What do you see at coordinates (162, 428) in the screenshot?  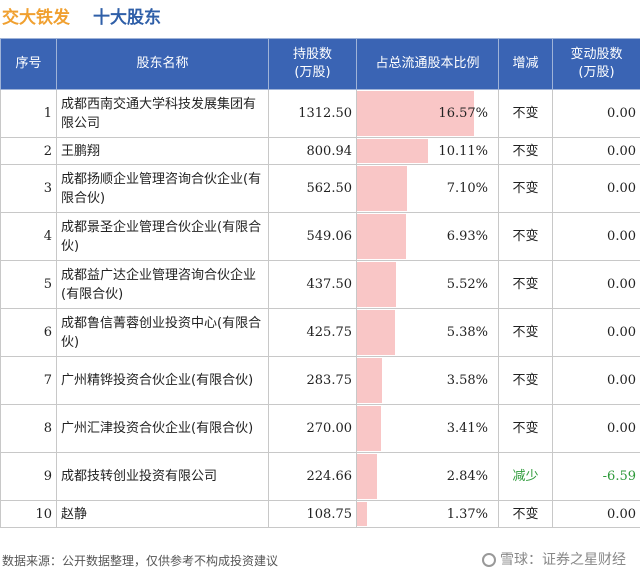 I see `cell-holder-name: 广州汇津投资合伙企业(有限合伙)` at bounding box center [162, 428].